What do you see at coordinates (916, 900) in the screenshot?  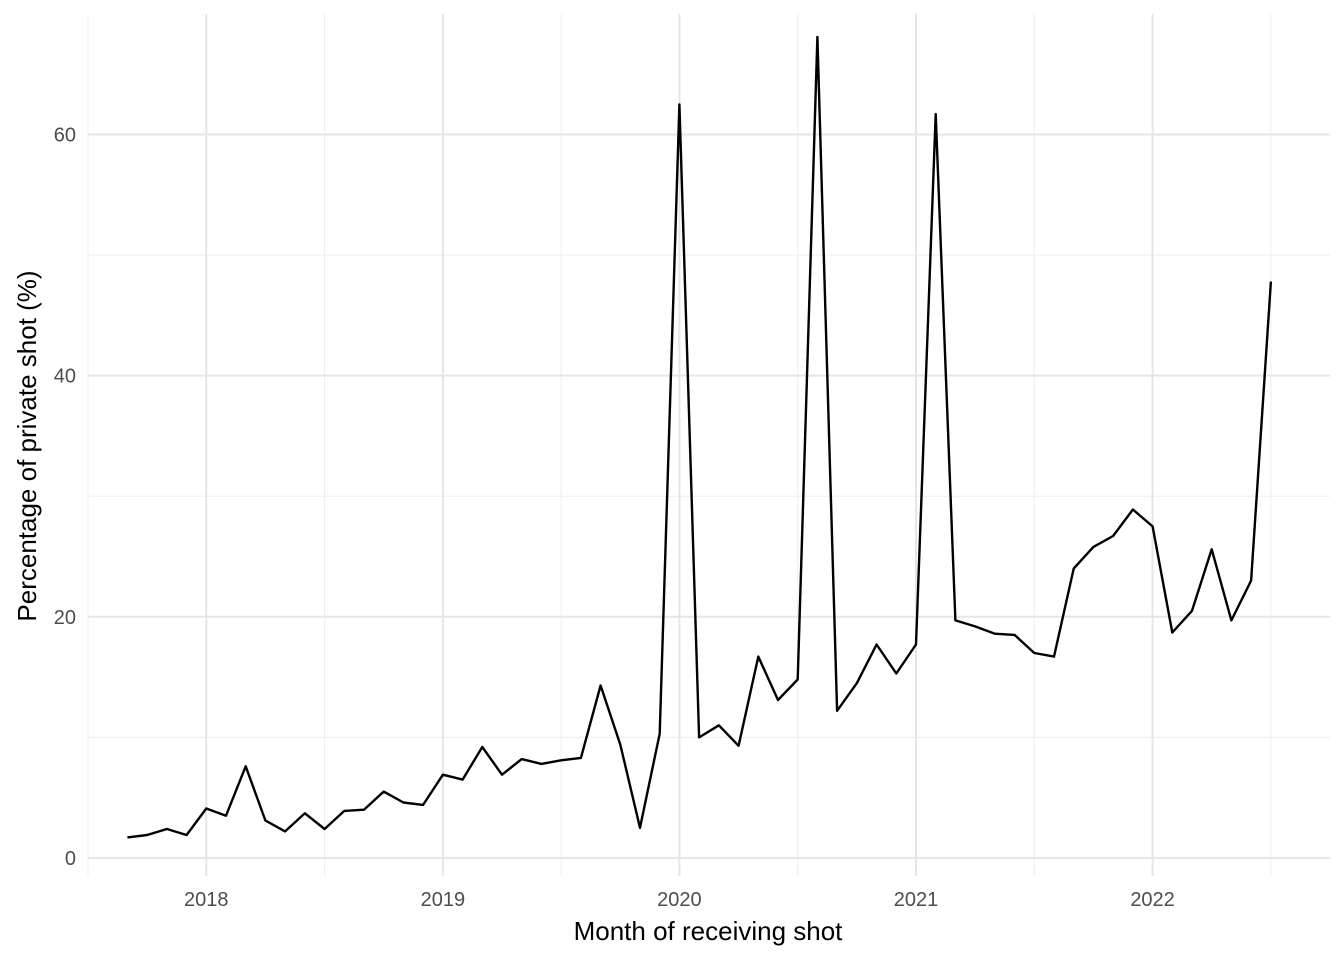 I see `x-tick-label: 2021` at bounding box center [916, 900].